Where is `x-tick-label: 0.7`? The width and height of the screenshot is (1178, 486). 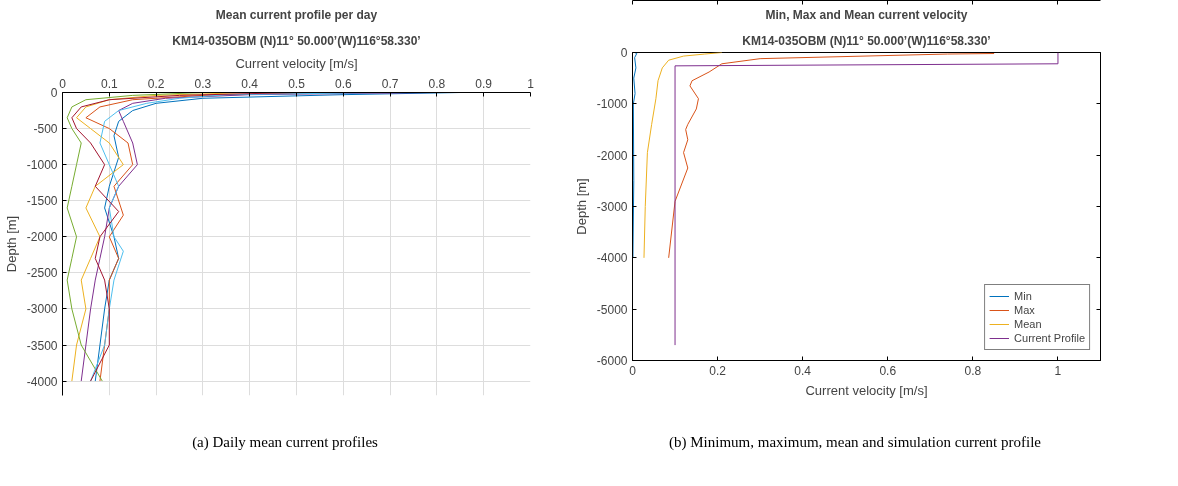 x-tick-label: 0.7 is located at coordinates (390, 83).